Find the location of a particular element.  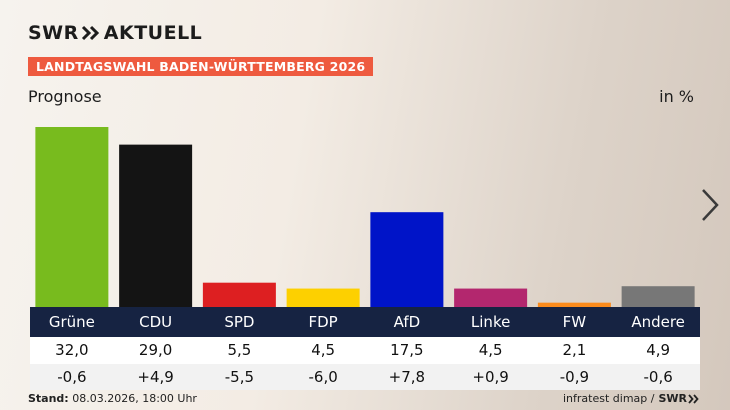

stand-value: 08.03.2026, 18:00 Uhr is located at coordinates (134, 398).